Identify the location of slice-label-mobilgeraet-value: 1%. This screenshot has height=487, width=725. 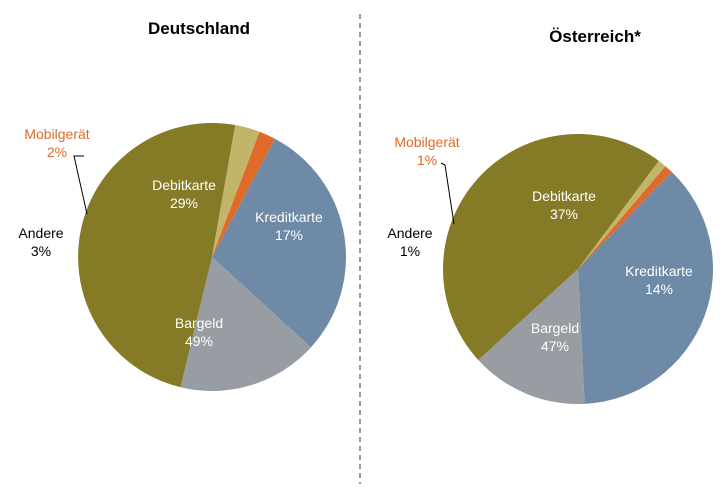
(427, 160).